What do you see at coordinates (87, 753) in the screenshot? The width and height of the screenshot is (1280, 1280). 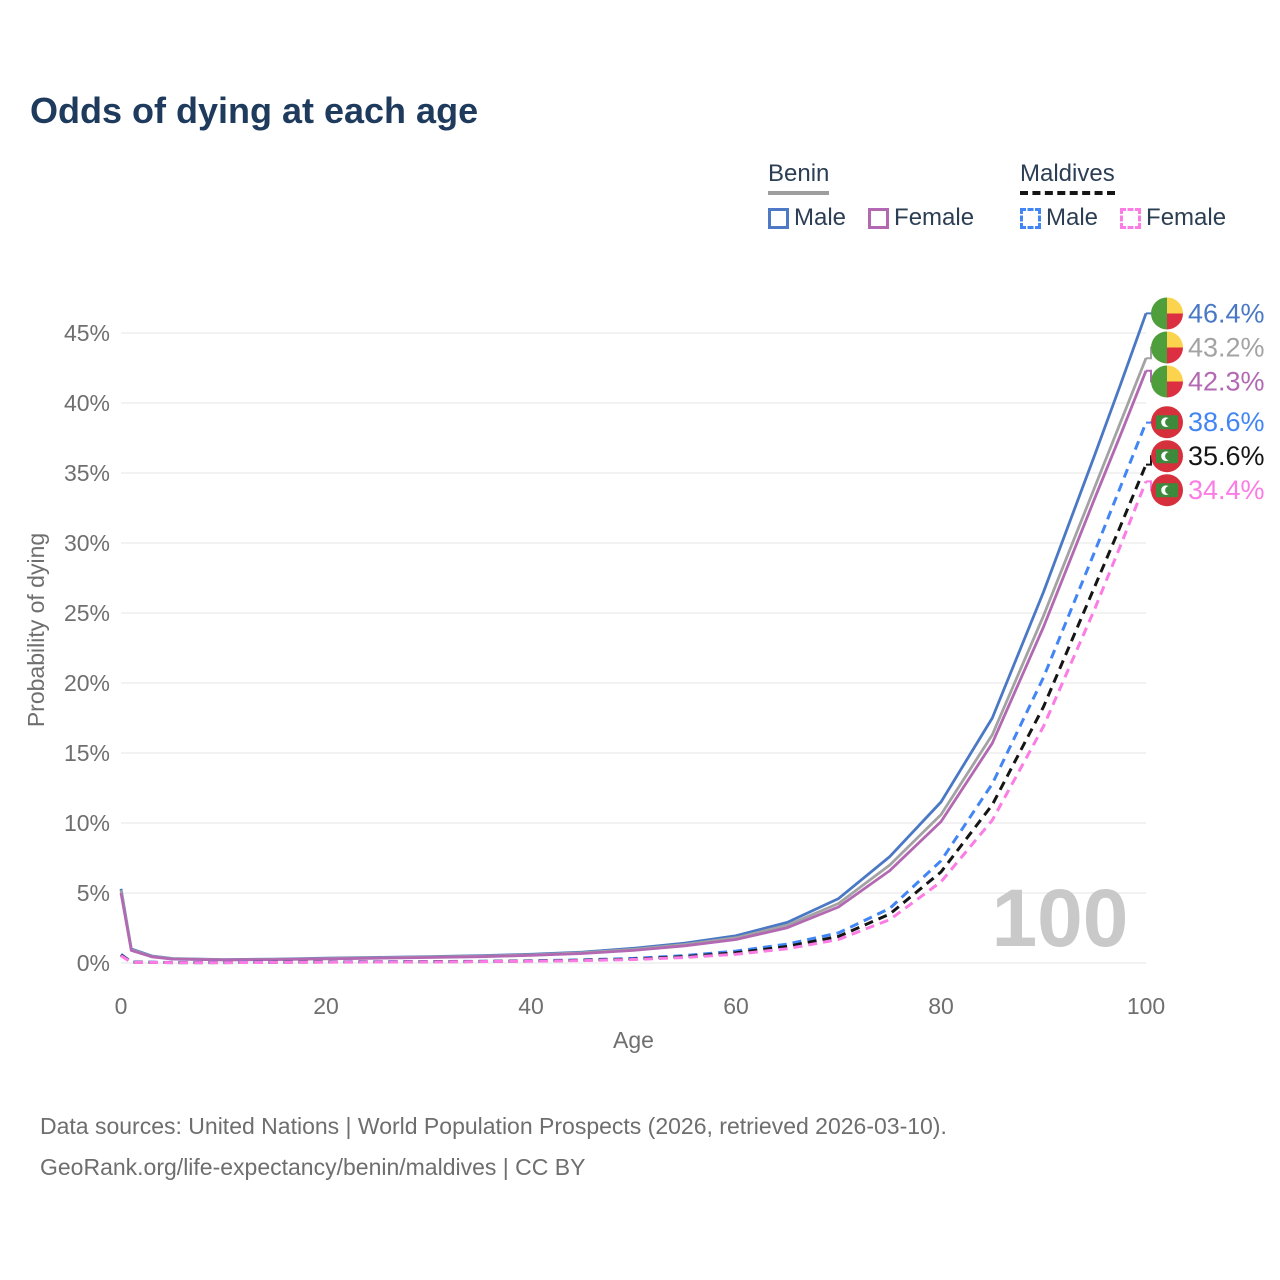 I see `y-tick-label: 15%` at bounding box center [87, 753].